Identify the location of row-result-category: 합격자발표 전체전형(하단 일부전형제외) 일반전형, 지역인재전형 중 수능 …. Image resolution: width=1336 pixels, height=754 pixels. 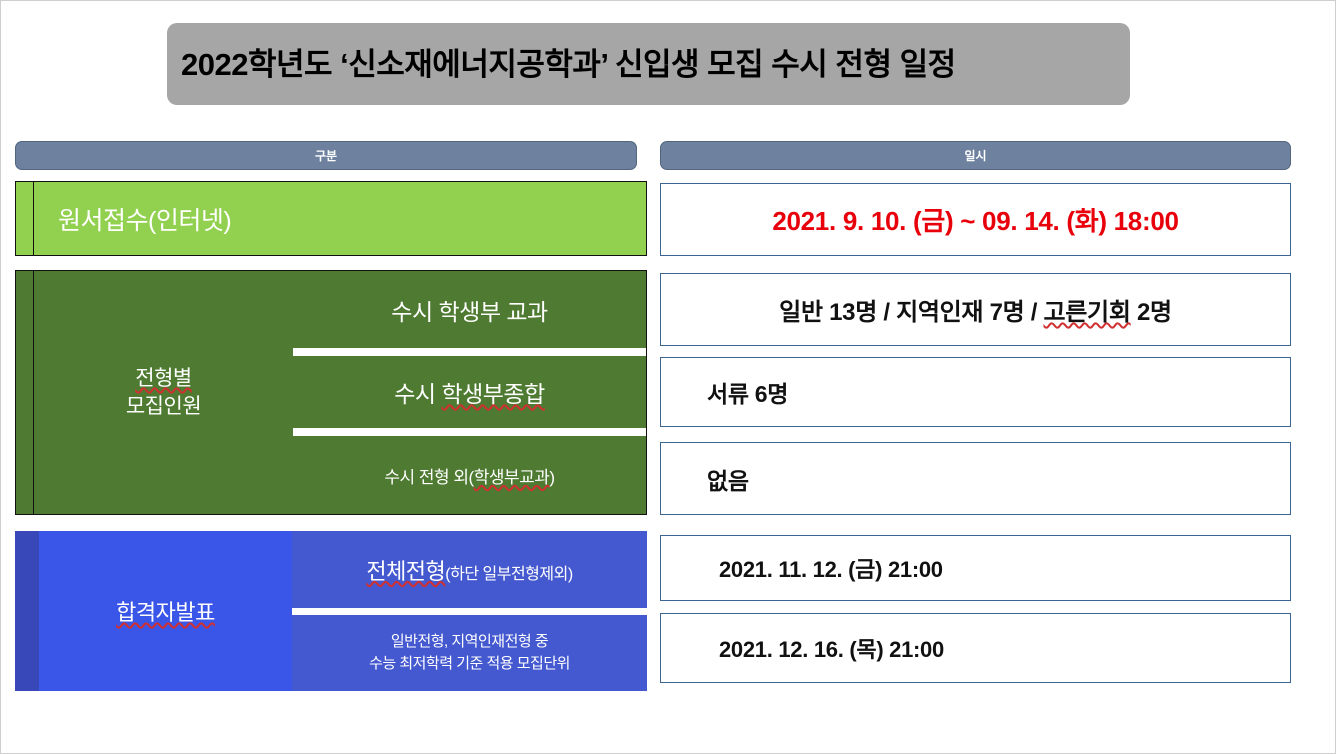
(331, 611).